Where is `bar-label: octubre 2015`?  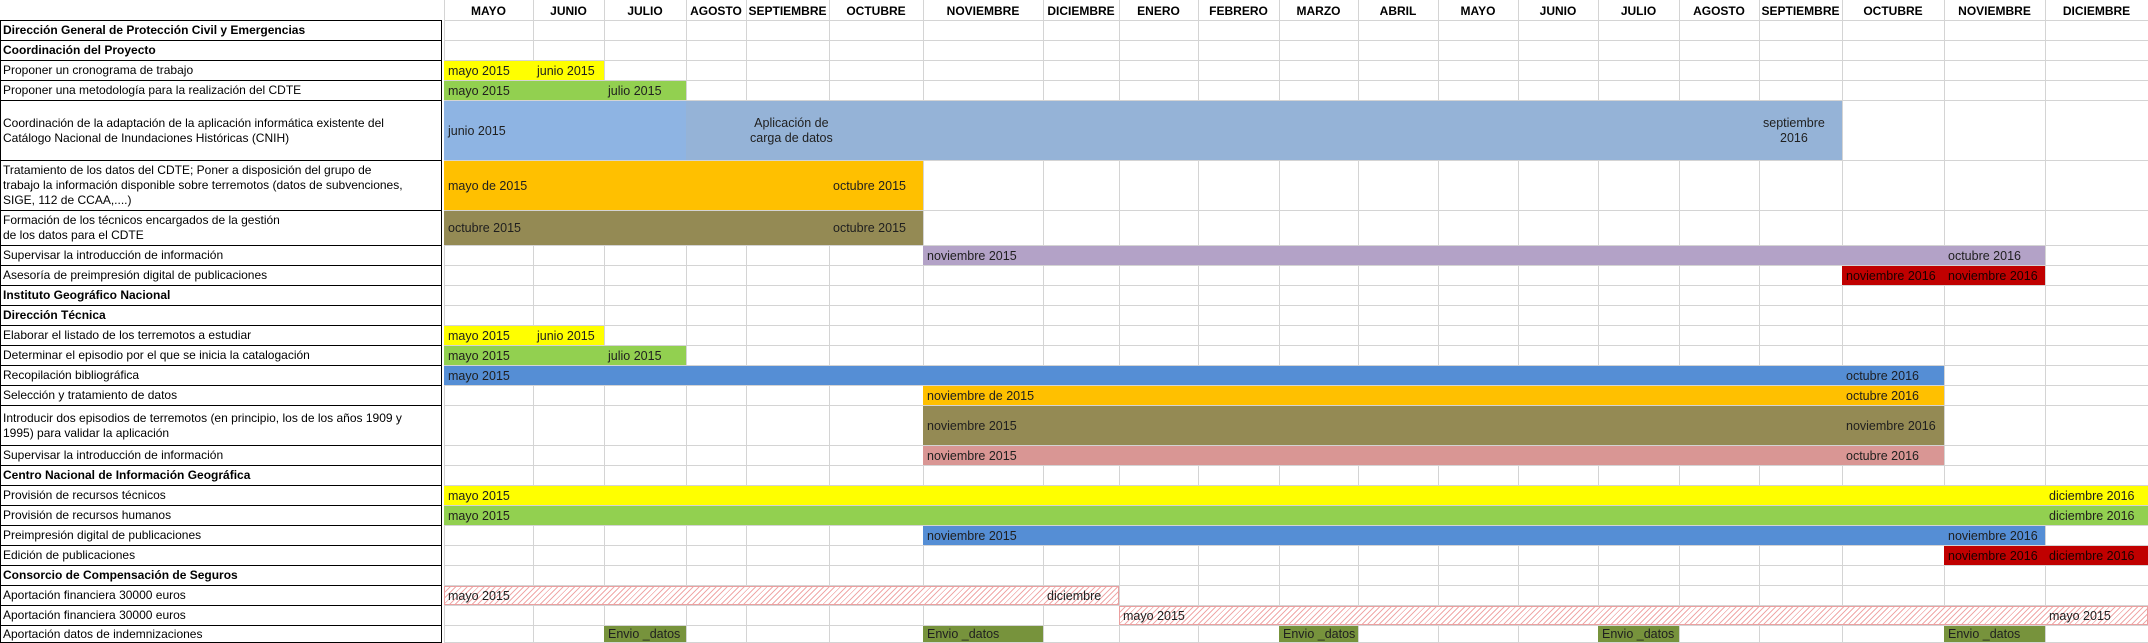 bar-label: octubre 2015 is located at coordinates (484, 228).